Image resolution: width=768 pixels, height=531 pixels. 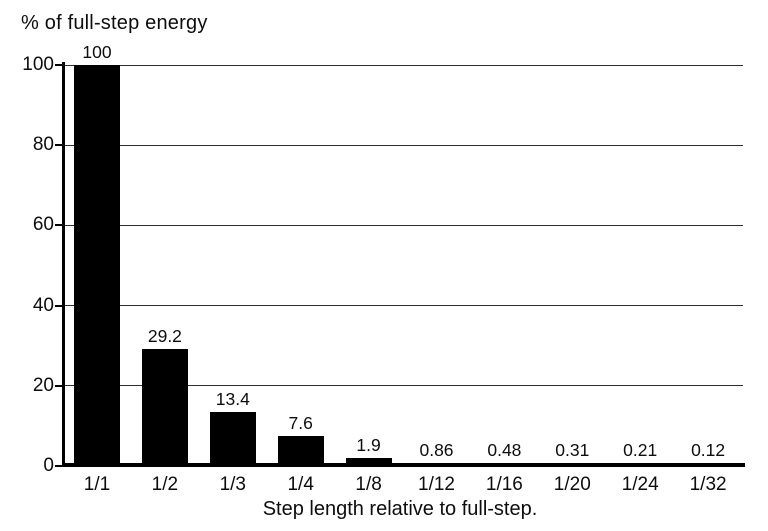 I want to click on x-axis-tick-label: 1/1, so click(x=97, y=484).